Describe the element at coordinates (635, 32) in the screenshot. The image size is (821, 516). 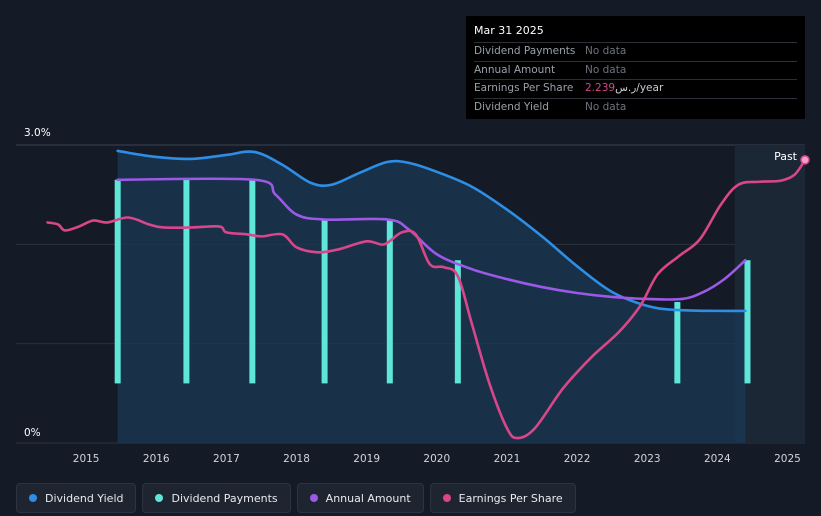
I see `tooltip-date: Mar 31 2025` at that location.